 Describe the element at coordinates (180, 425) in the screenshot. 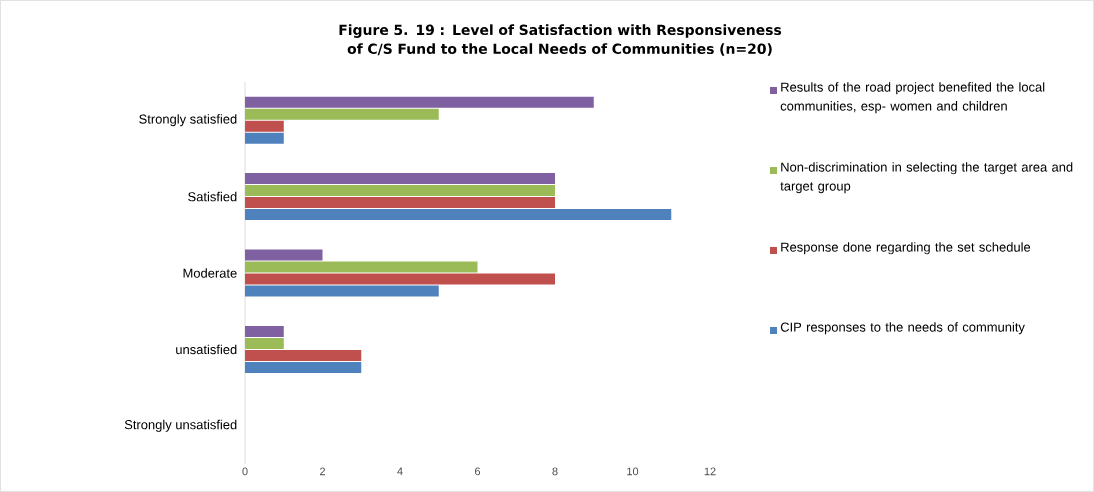

I see `y-tick-label: Strongly unsatisfied` at that location.